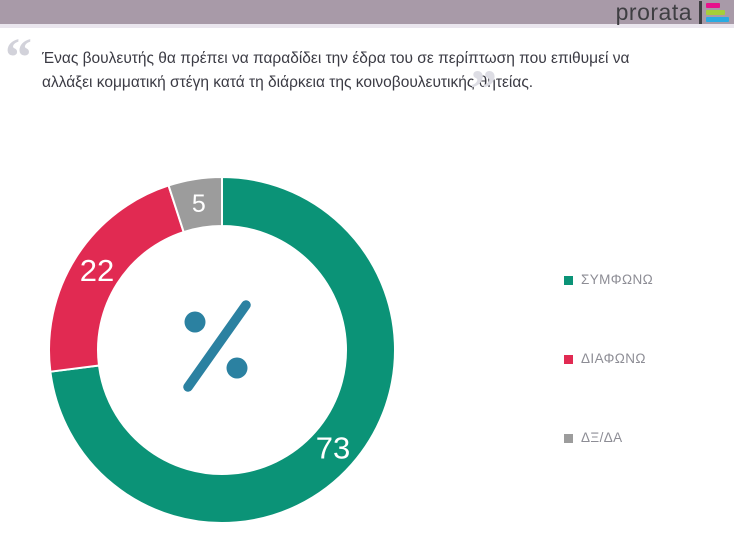 This screenshot has width=734, height=551. Describe the element at coordinates (653, 12) in the screenshot. I see `brand-name: prorata` at that location.